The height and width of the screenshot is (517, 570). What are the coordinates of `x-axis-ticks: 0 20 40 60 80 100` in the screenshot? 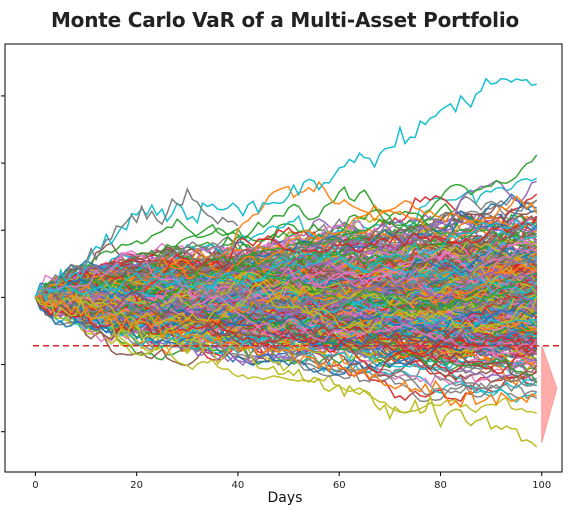 It's located at (291, 481).